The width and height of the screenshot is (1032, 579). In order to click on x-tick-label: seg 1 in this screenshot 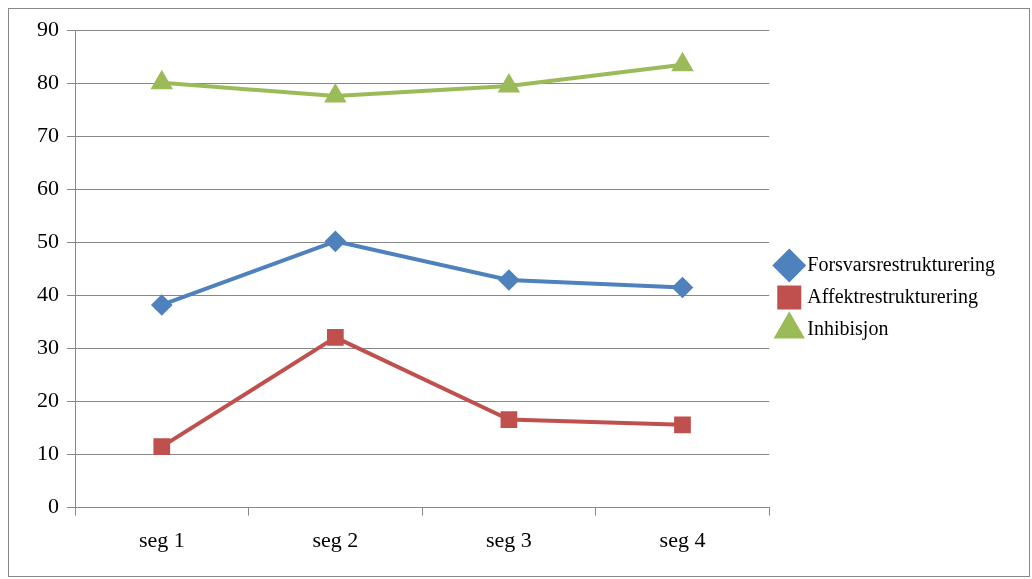, I will do `click(161, 539)`.